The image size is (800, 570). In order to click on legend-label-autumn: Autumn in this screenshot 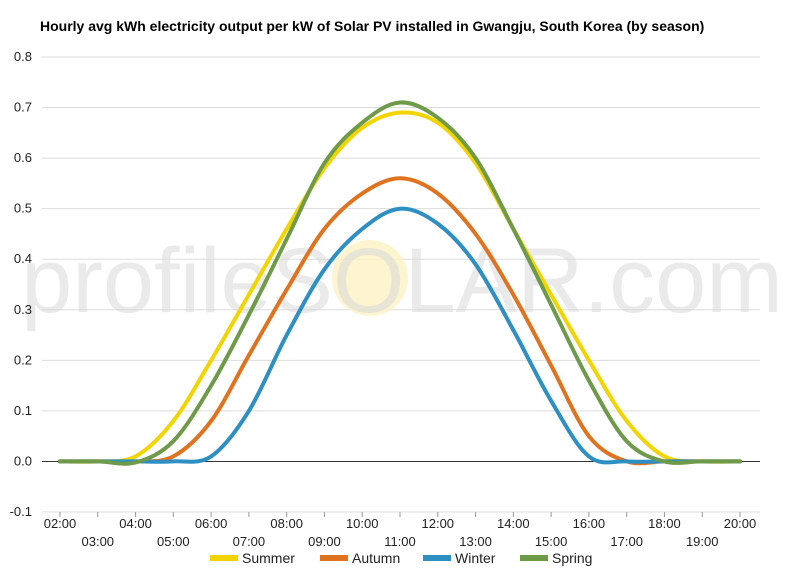, I will do `click(376, 558)`.